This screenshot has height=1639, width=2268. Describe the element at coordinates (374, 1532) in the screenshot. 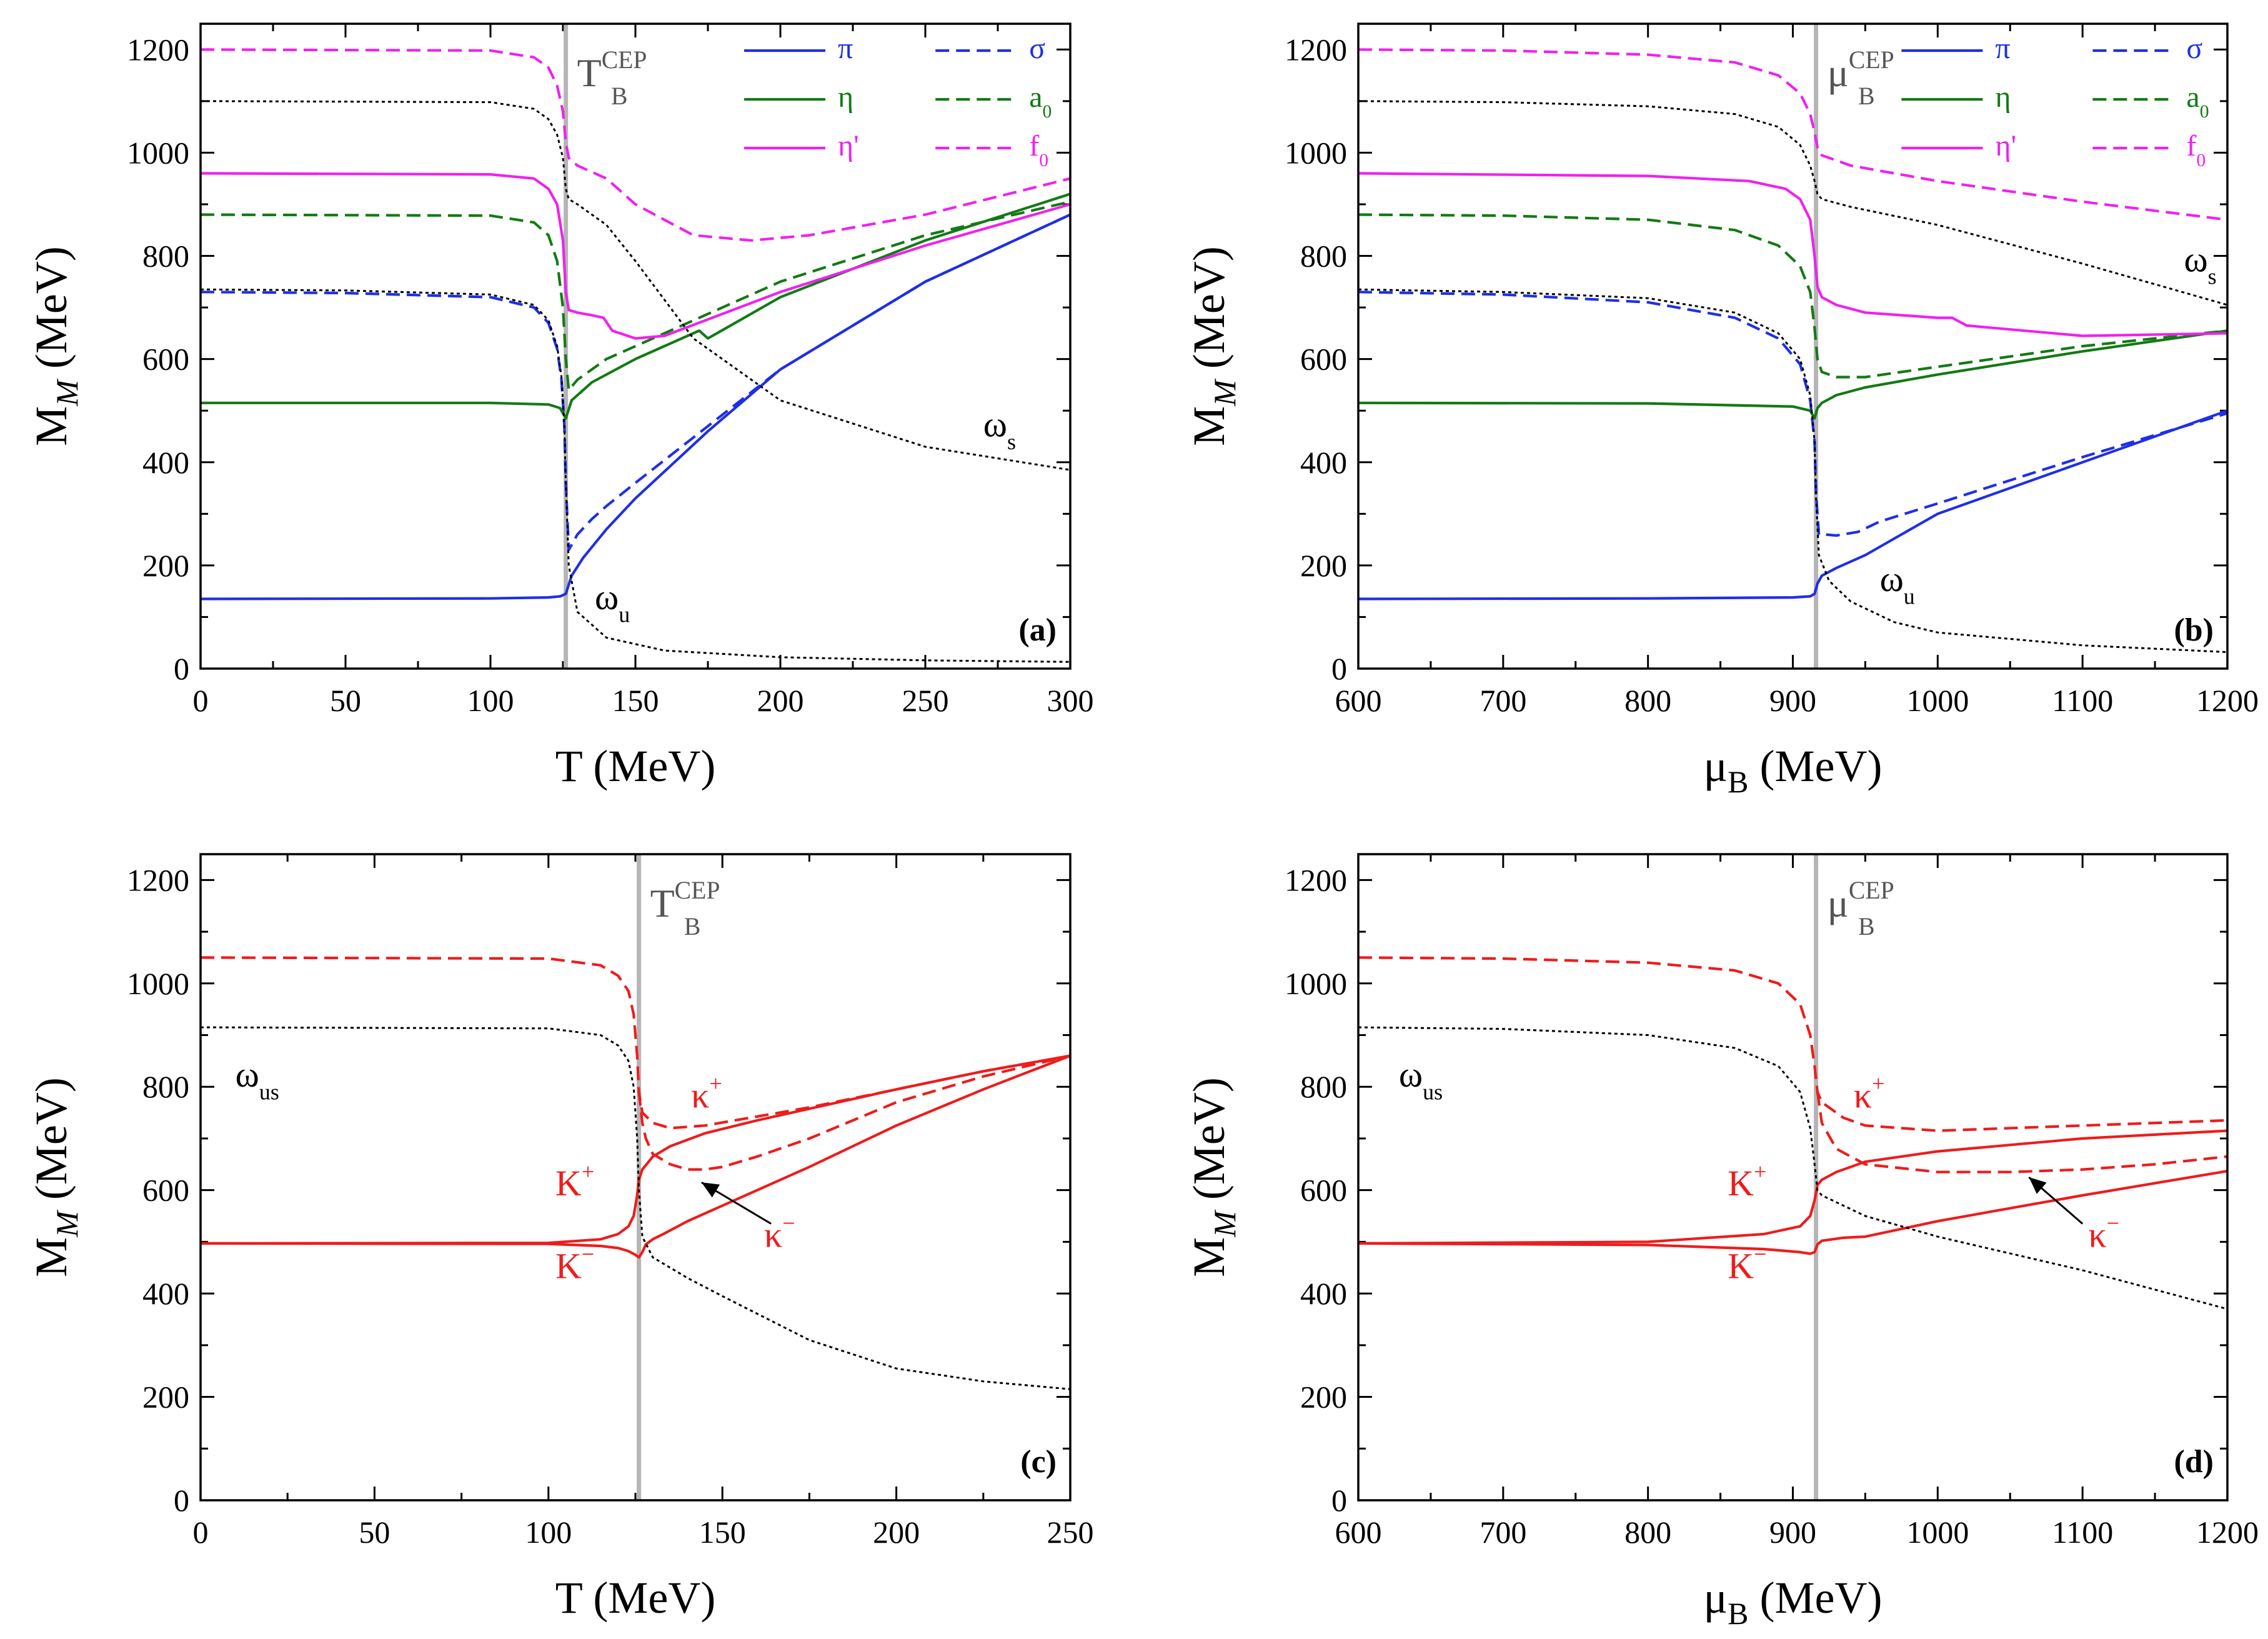

I see `x-tick-label: 50` at that location.